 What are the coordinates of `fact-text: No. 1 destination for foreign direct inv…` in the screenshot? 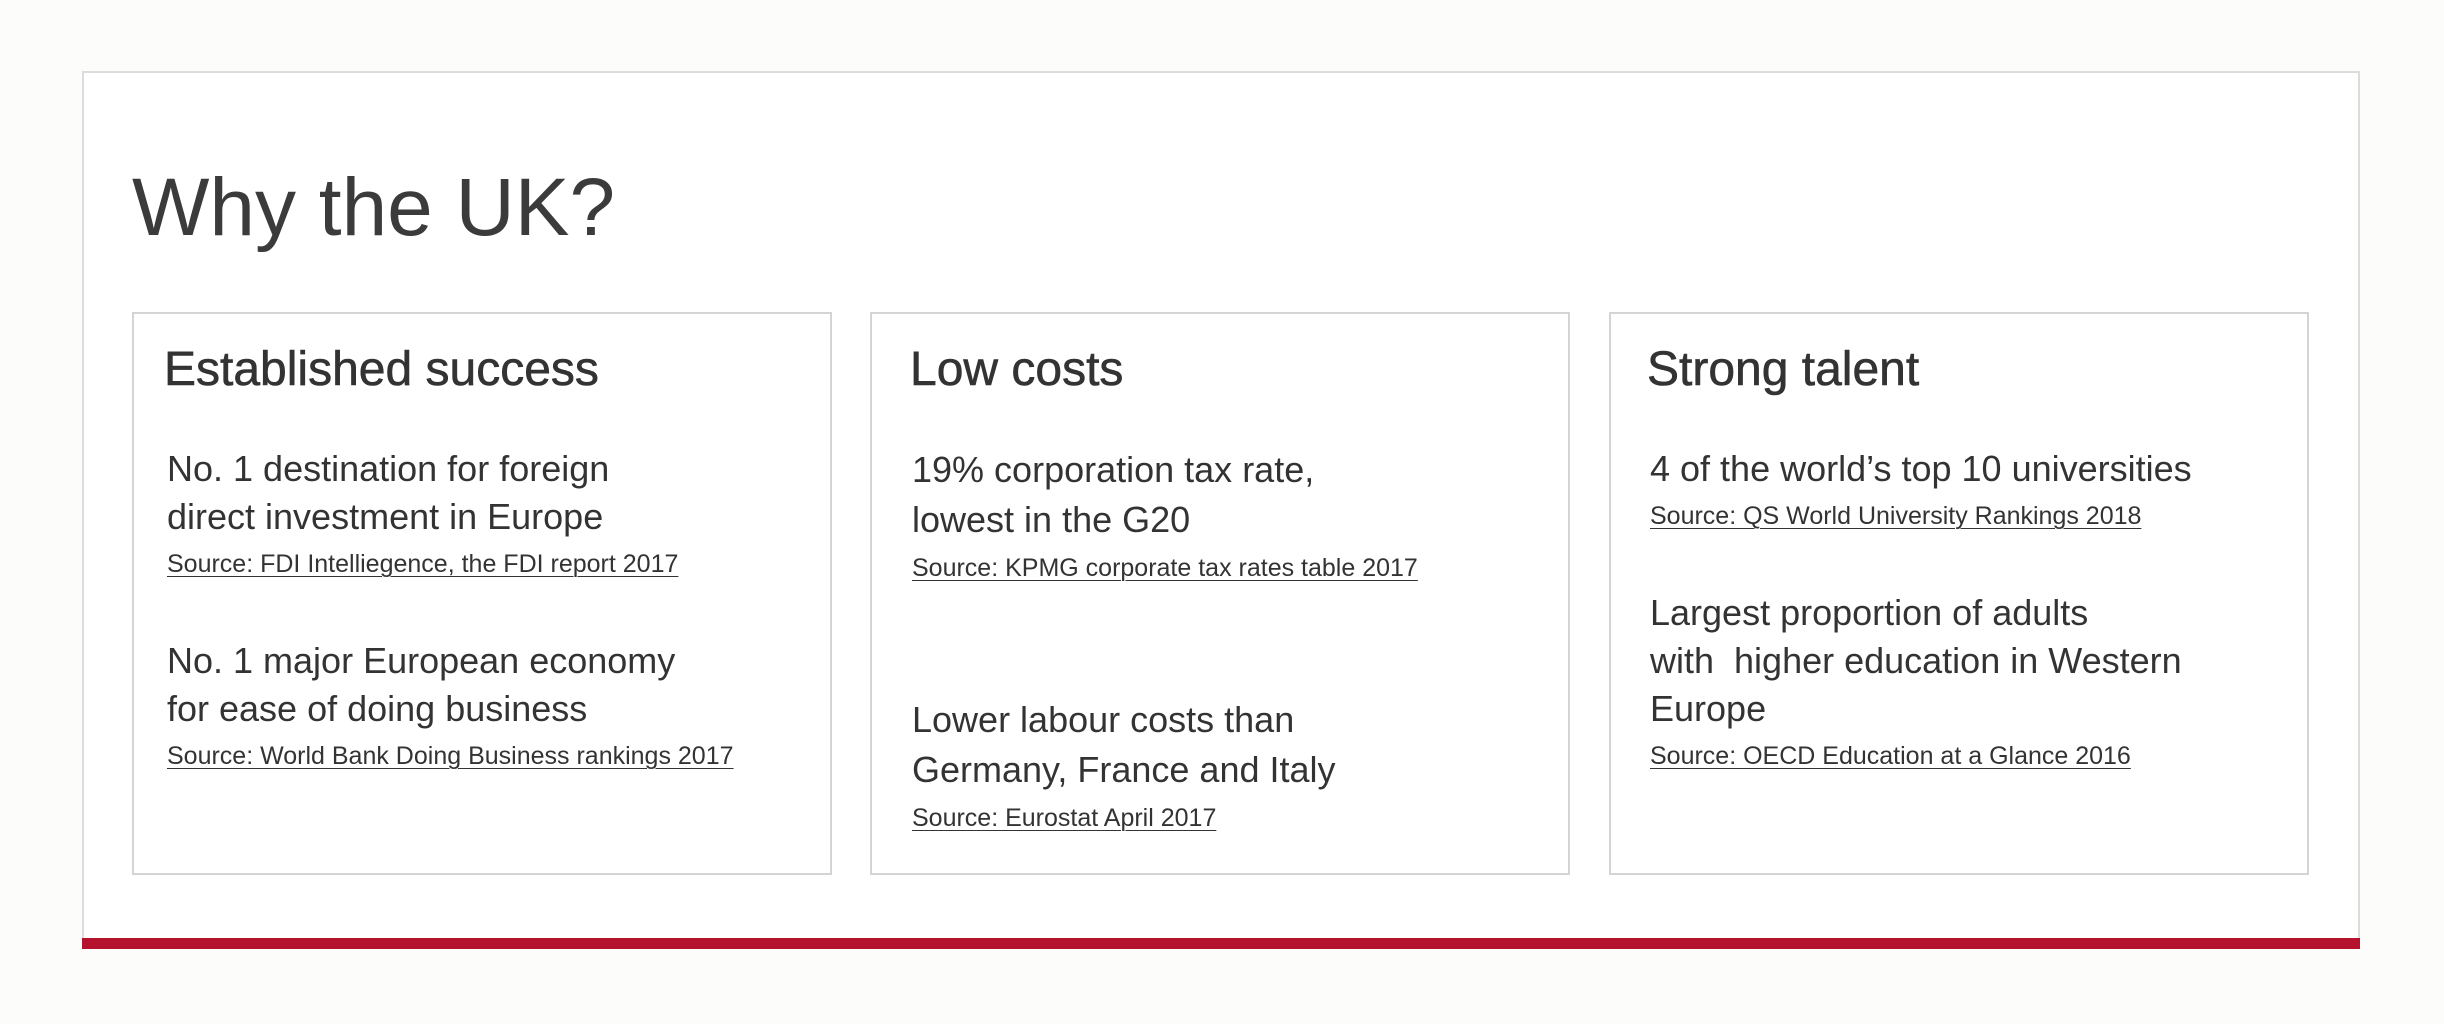 It's located at (487, 493).